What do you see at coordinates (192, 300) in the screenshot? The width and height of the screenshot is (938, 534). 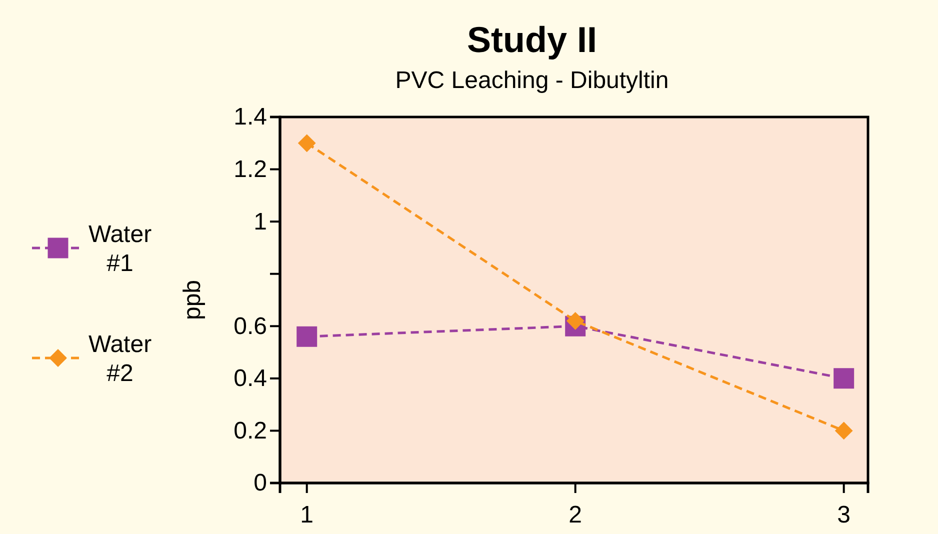 I see `y-axis-title: ppb` at bounding box center [192, 300].